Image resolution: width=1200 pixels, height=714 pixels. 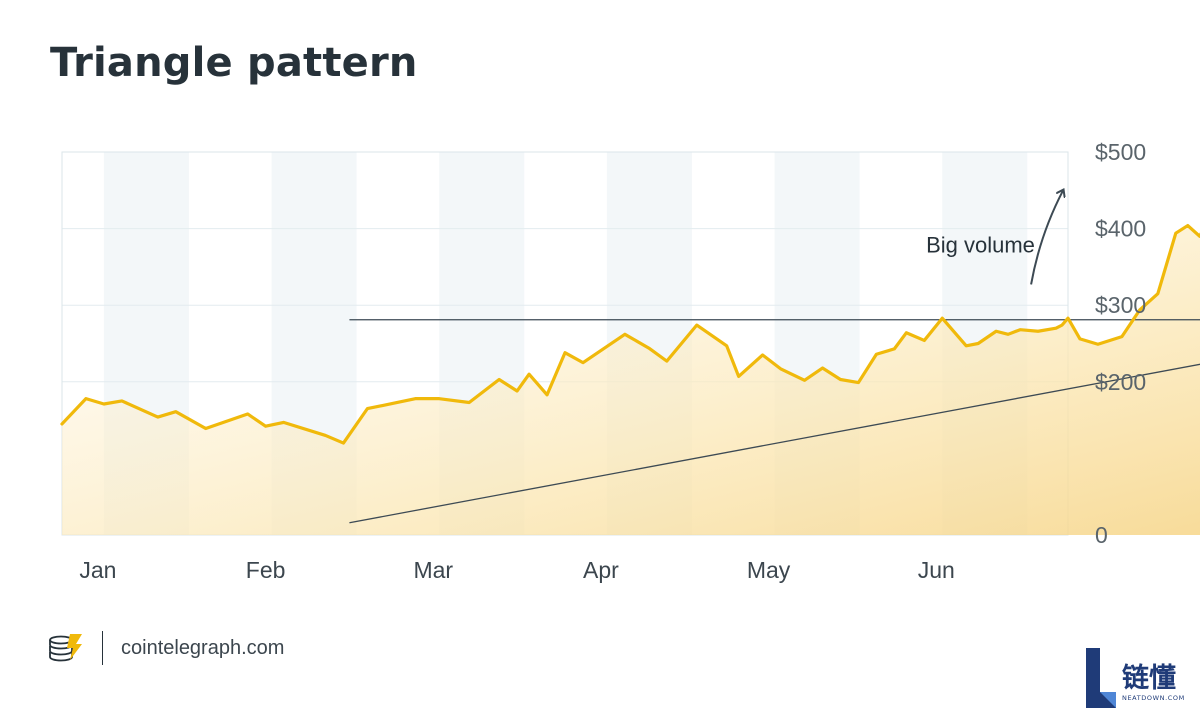 I want to click on footer: cointelegraph.com, so click(x=166, y=648).